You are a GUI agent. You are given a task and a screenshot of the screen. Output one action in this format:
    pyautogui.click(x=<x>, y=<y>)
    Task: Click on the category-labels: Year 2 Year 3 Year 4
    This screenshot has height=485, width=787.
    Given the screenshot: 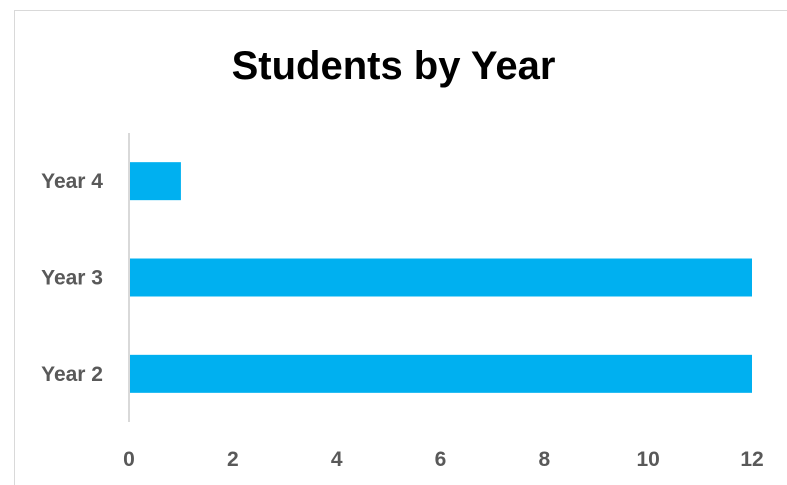 What is the action you would take?
    pyautogui.click(x=72, y=278)
    